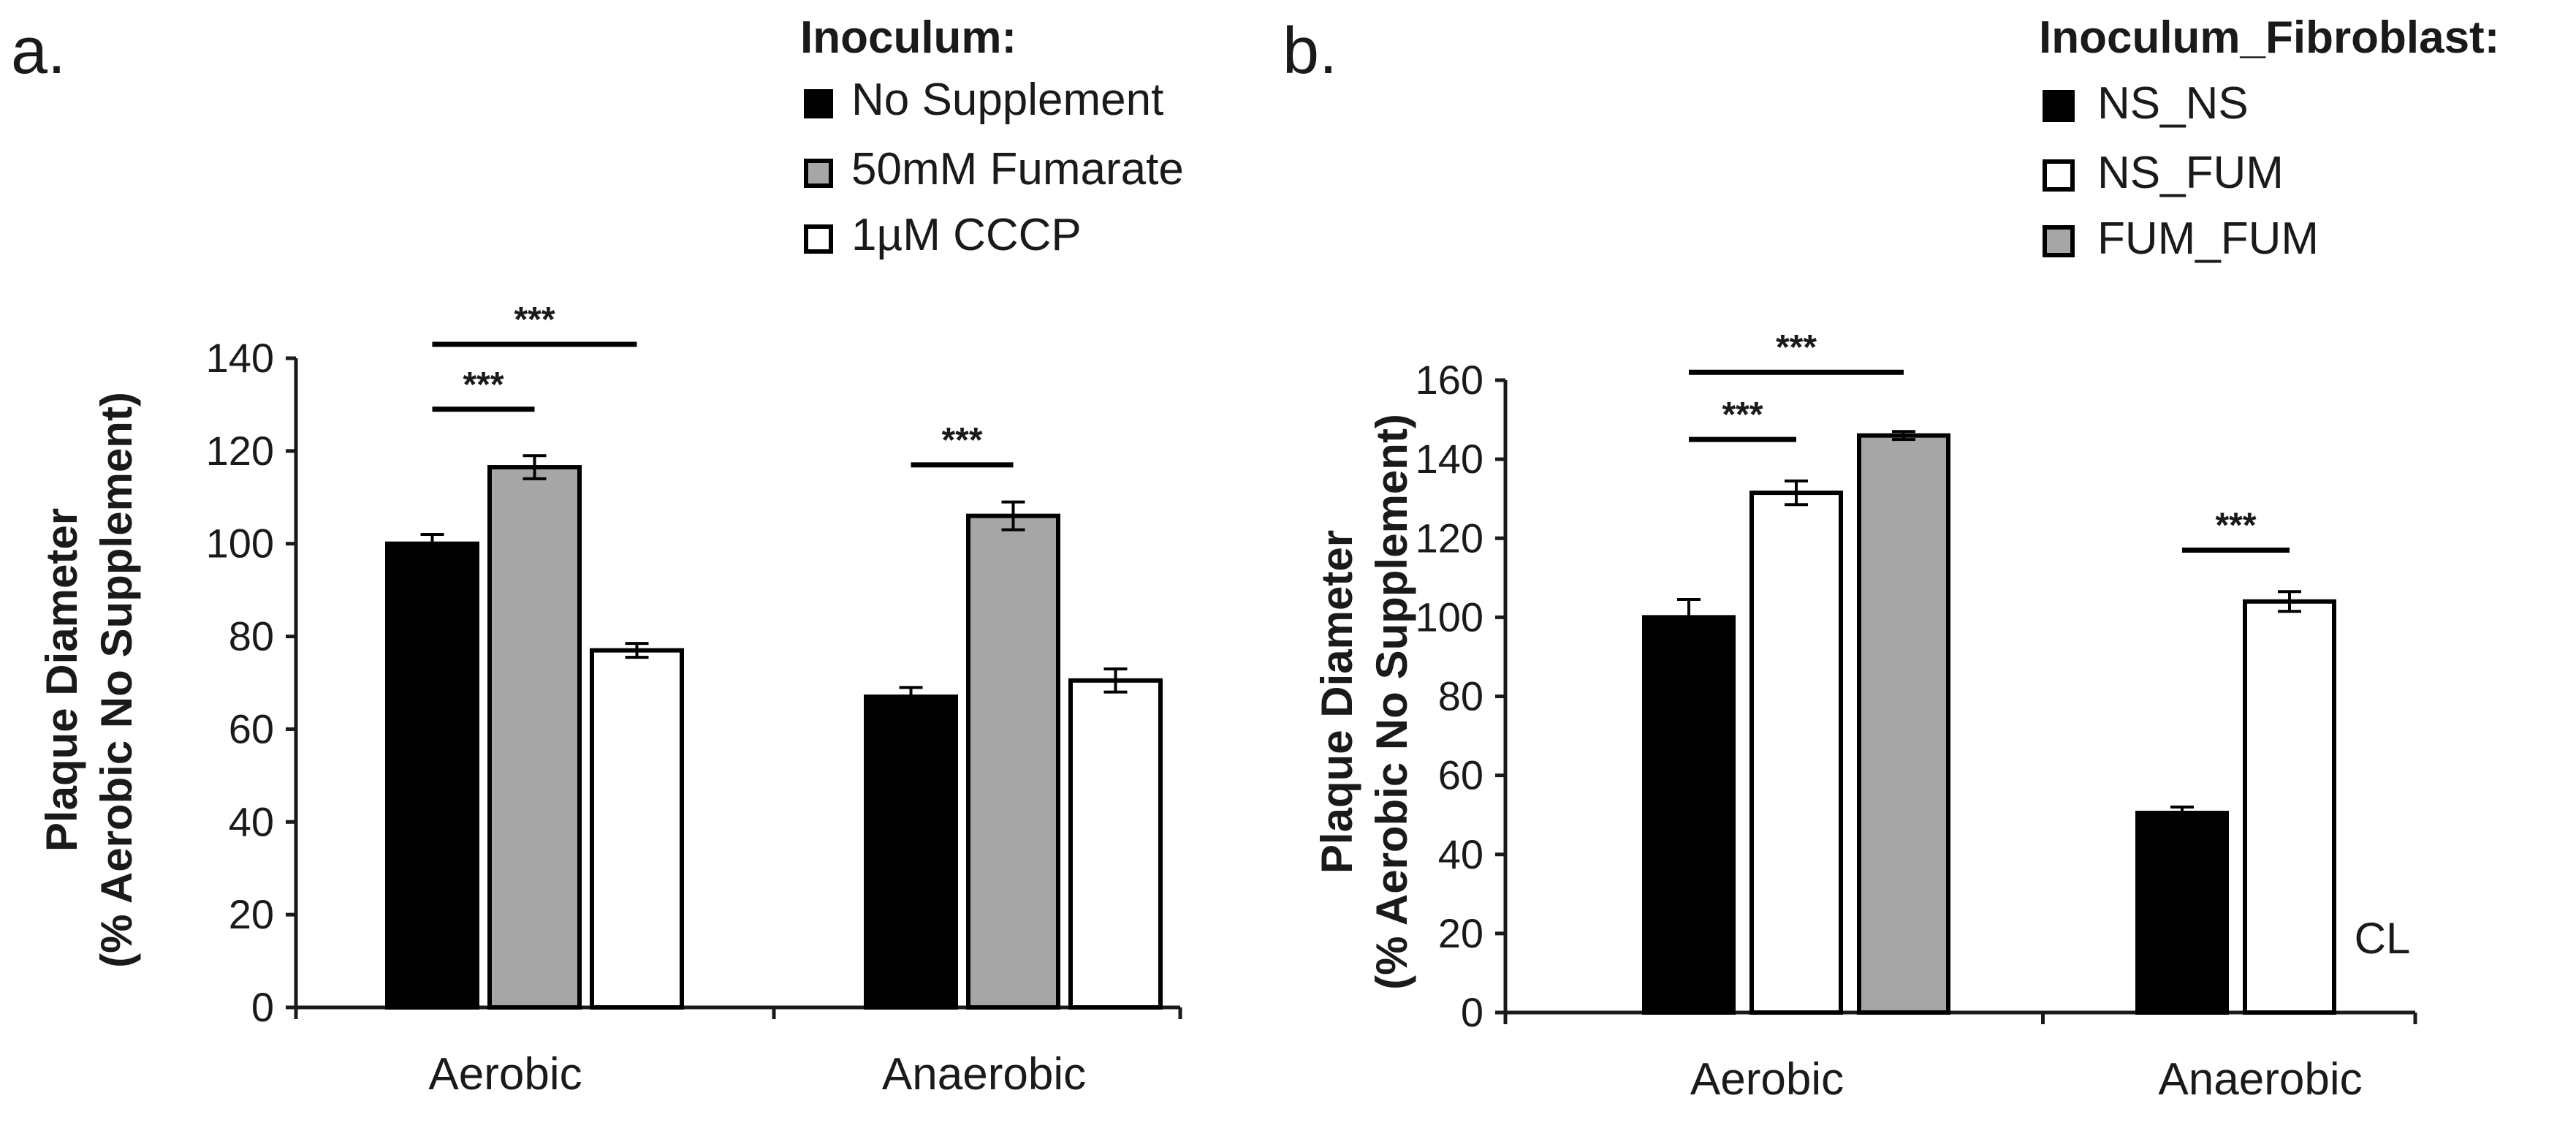 The image size is (2576, 1139). What do you see at coordinates (117, 680) in the screenshot?
I see `panel-a-ylabel-line2: (% Aerobic No Supplement)` at bounding box center [117, 680].